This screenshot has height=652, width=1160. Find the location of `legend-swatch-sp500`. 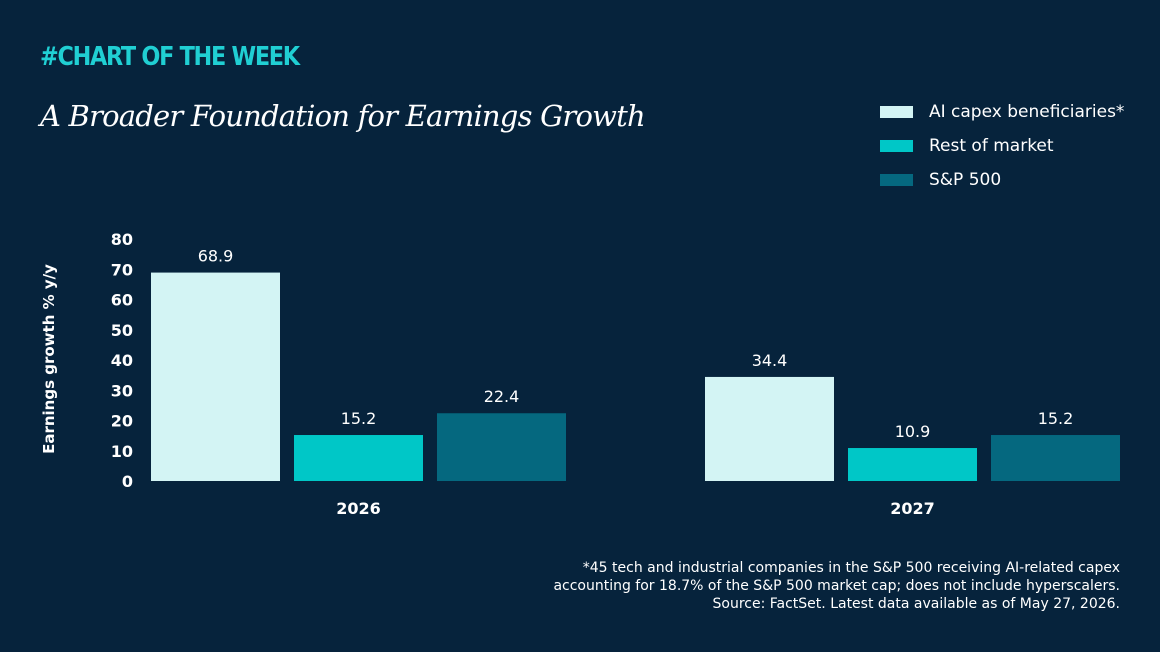

legend-swatch-sp500 is located at coordinates (896, 180).